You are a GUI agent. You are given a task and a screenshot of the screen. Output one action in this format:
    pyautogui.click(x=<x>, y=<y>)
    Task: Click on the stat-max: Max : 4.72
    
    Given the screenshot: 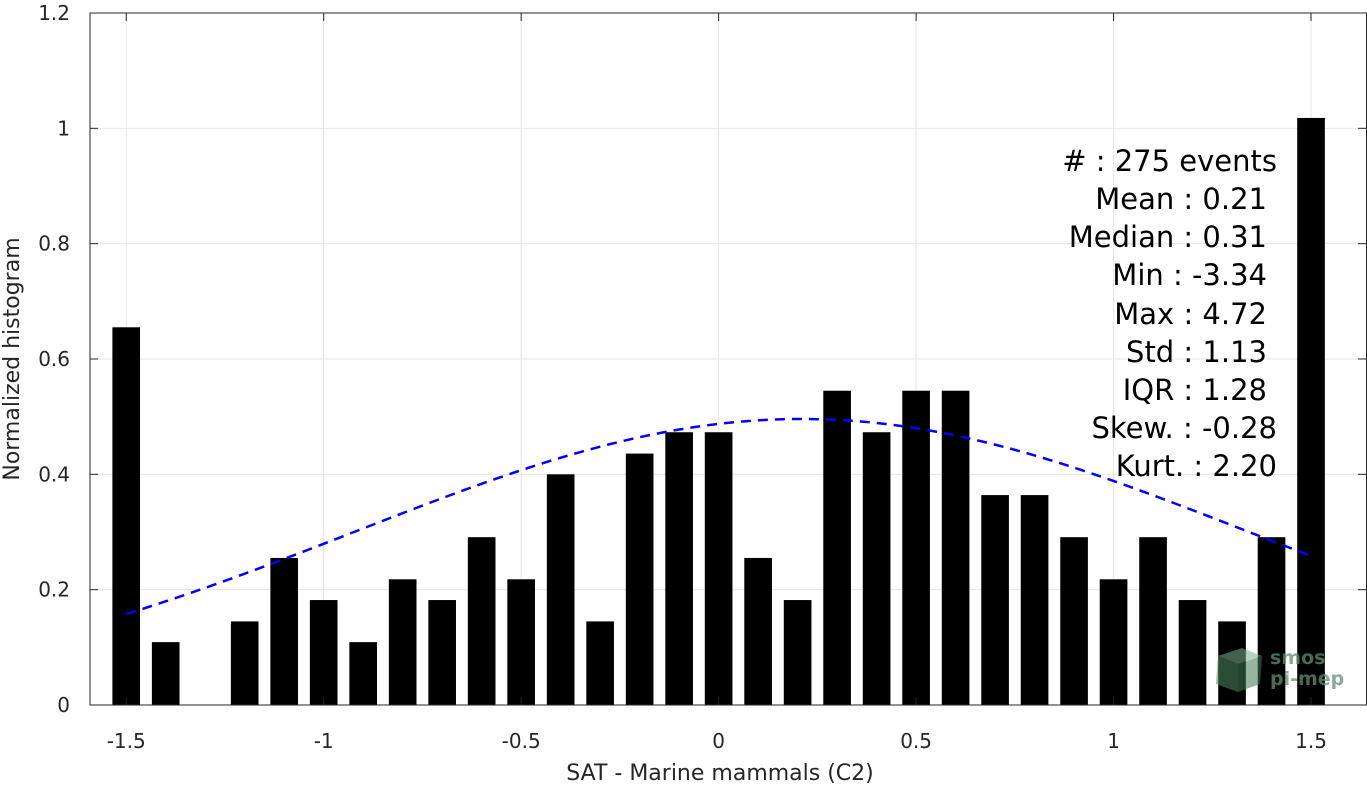 What is the action you would take?
    pyautogui.click(x=1190, y=314)
    